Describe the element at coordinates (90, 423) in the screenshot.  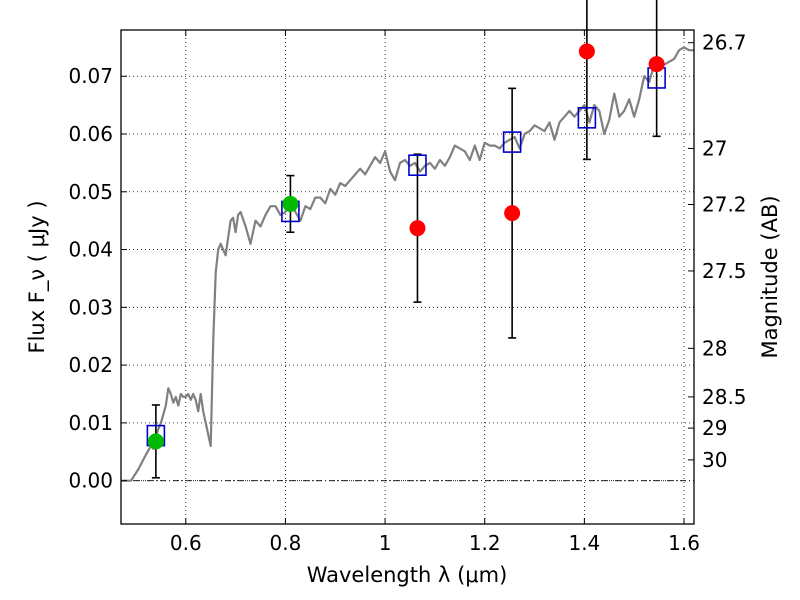
I see `y-tick-label: 0.01` at that location.